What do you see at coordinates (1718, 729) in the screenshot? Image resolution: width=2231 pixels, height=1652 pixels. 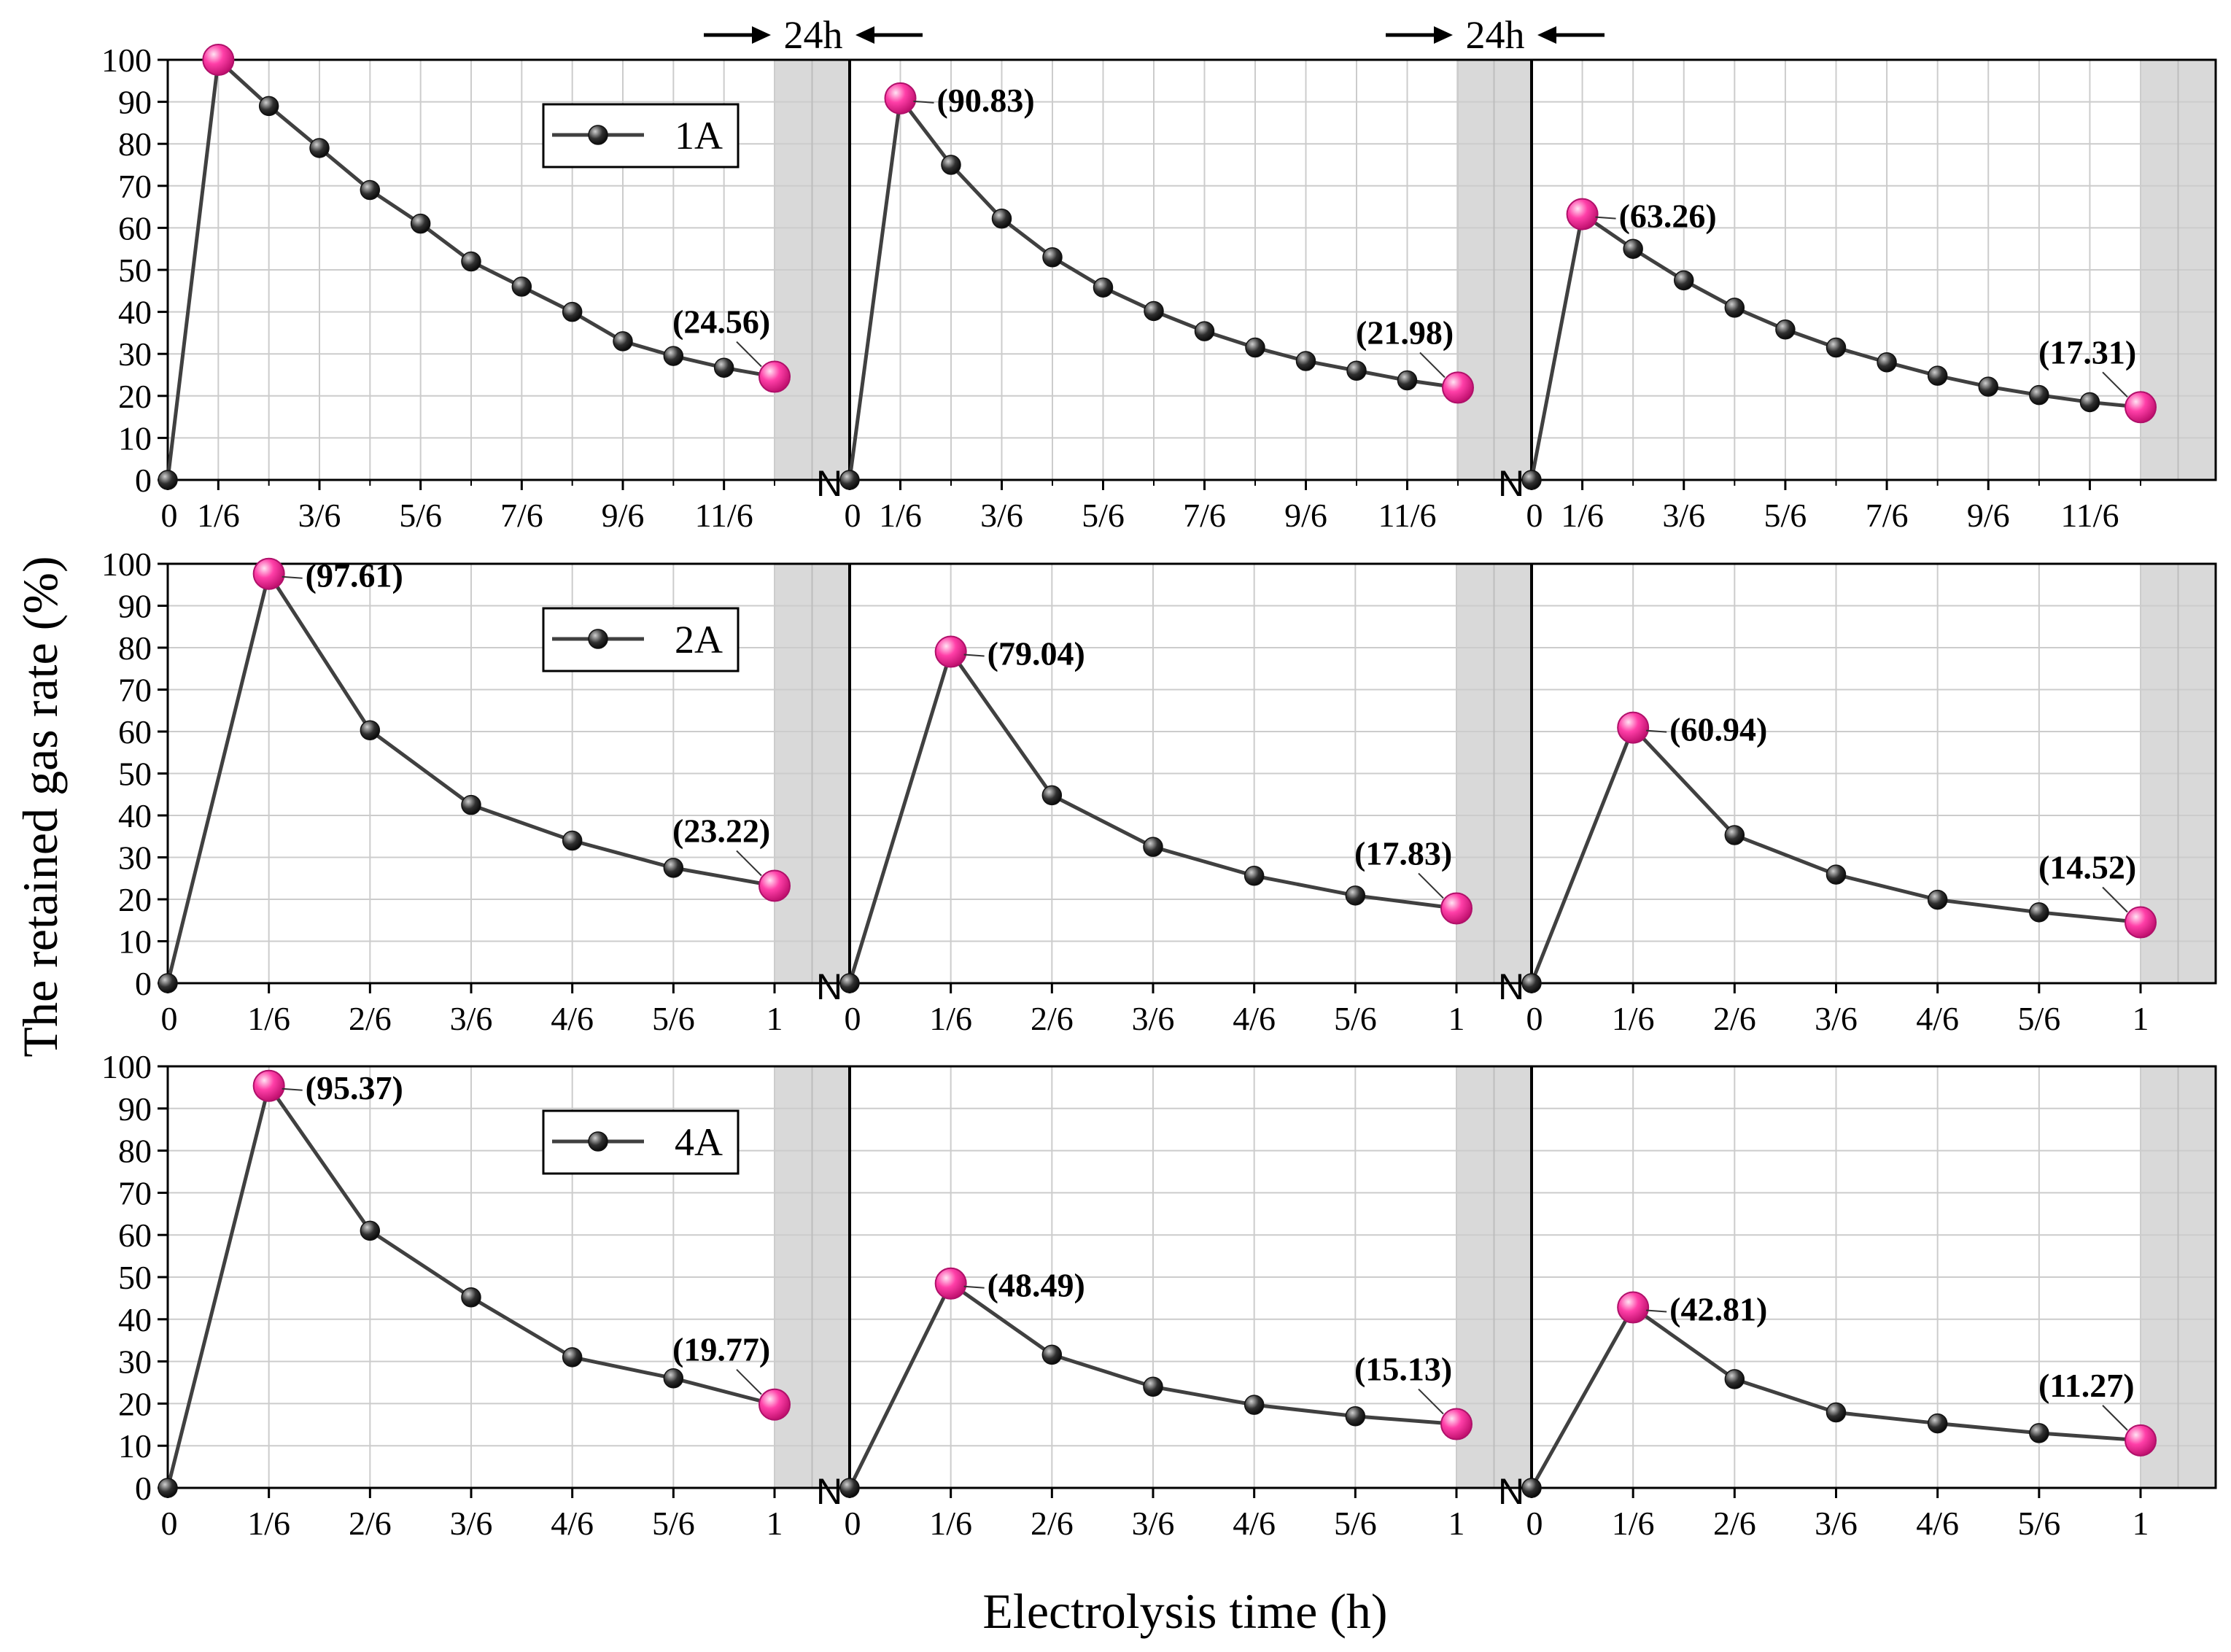 I see `value-annotation: (60.94)` at bounding box center [1718, 729].